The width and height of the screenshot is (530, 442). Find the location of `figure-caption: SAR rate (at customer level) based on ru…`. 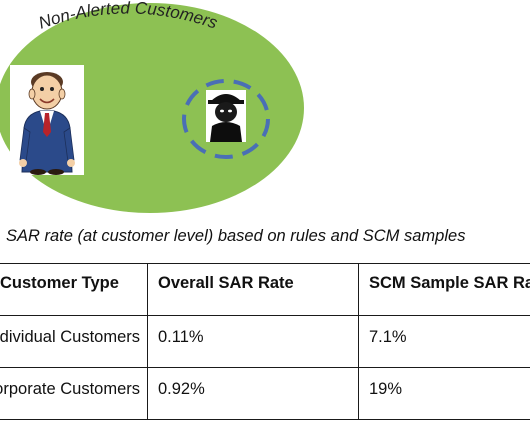

figure-caption: SAR rate (at customer level) based on ru… is located at coordinates (236, 236).